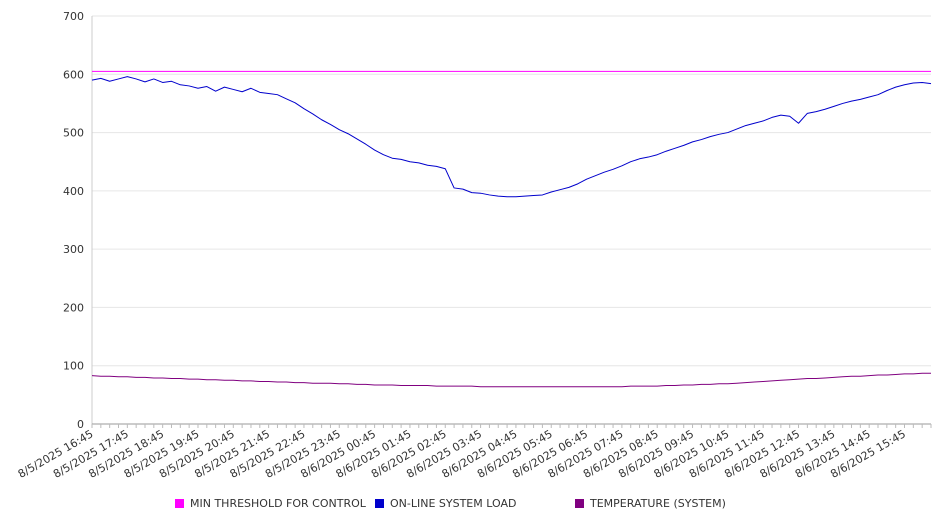 The image size is (946, 526). Describe the element at coordinates (278, 503) in the screenshot. I see `legend-label-min-threshold: MIN THRESHOLD FOR CONTROL` at that location.